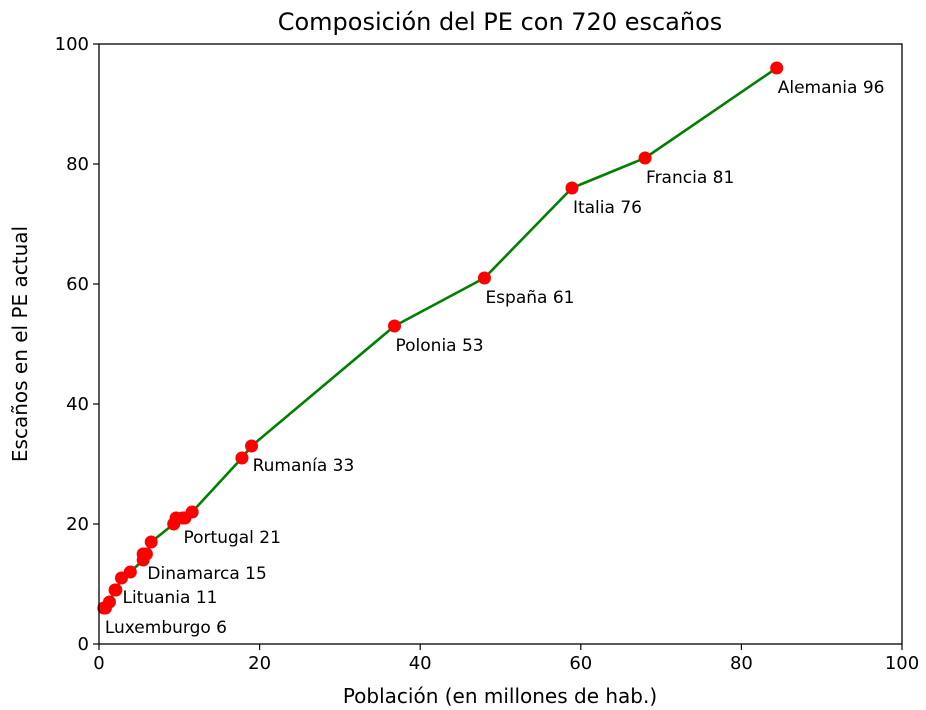  I want to click on data-label: Luxemburgo 6, so click(166, 628).